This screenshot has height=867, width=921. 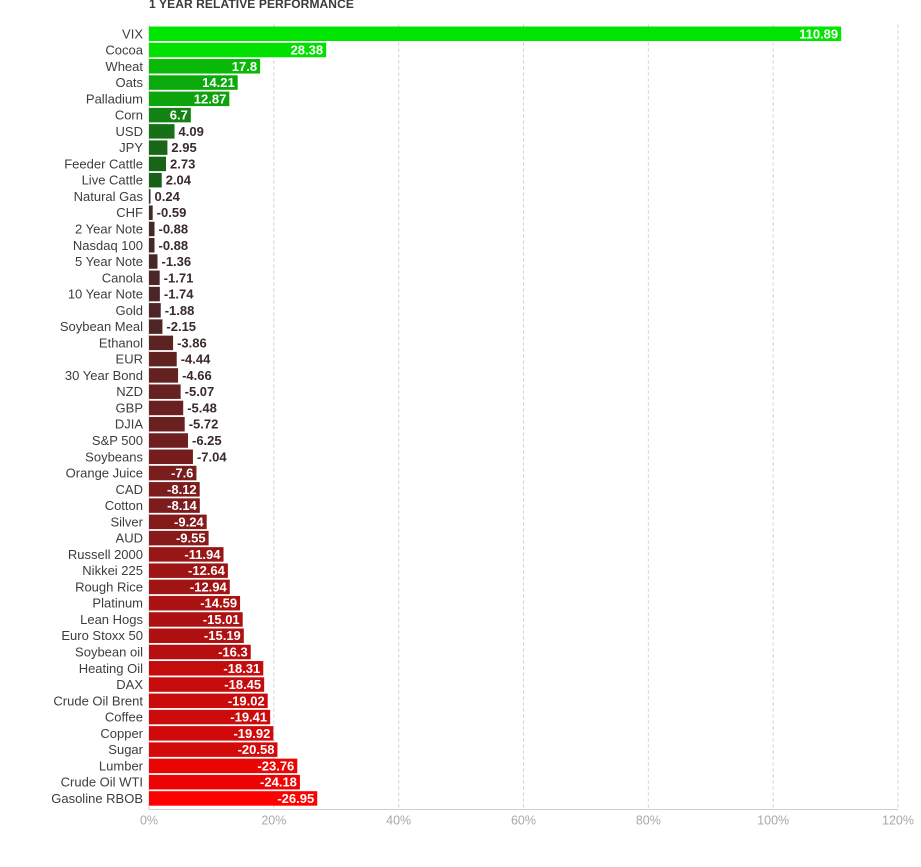 What do you see at coordinates (197, 375) in the screenshot?
I see `value-label: -4.66` at bounding box center [197, 375].